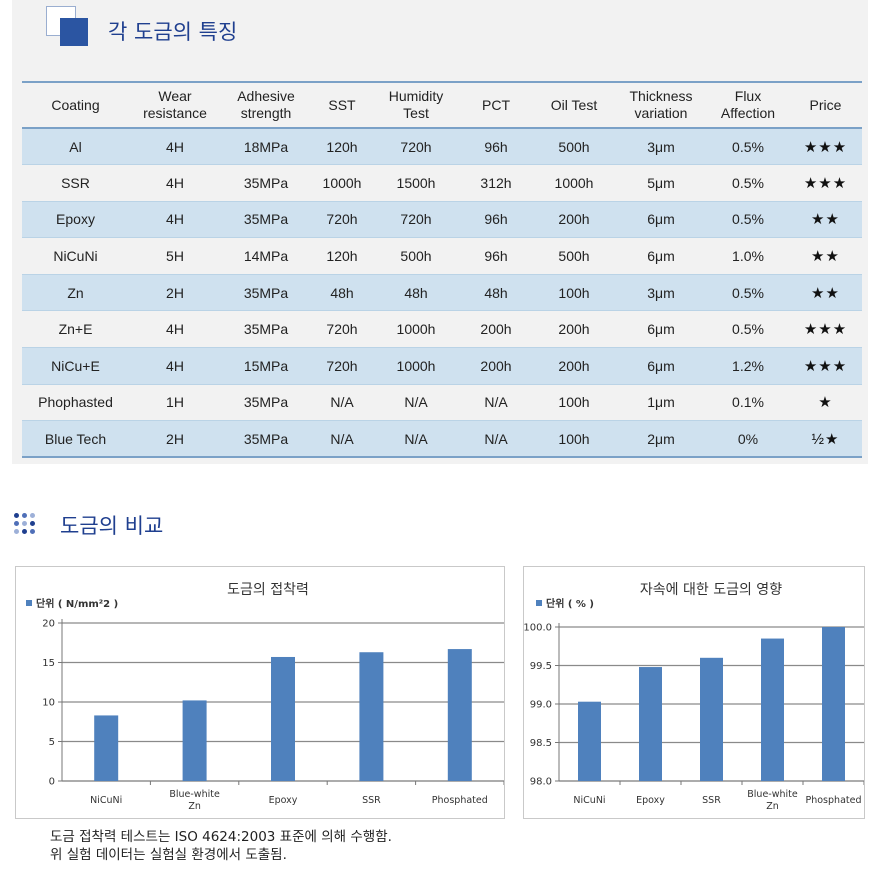 This screenshot has height=877, width=886. I want to click on column-header-line: Flux, so click(748, 96).